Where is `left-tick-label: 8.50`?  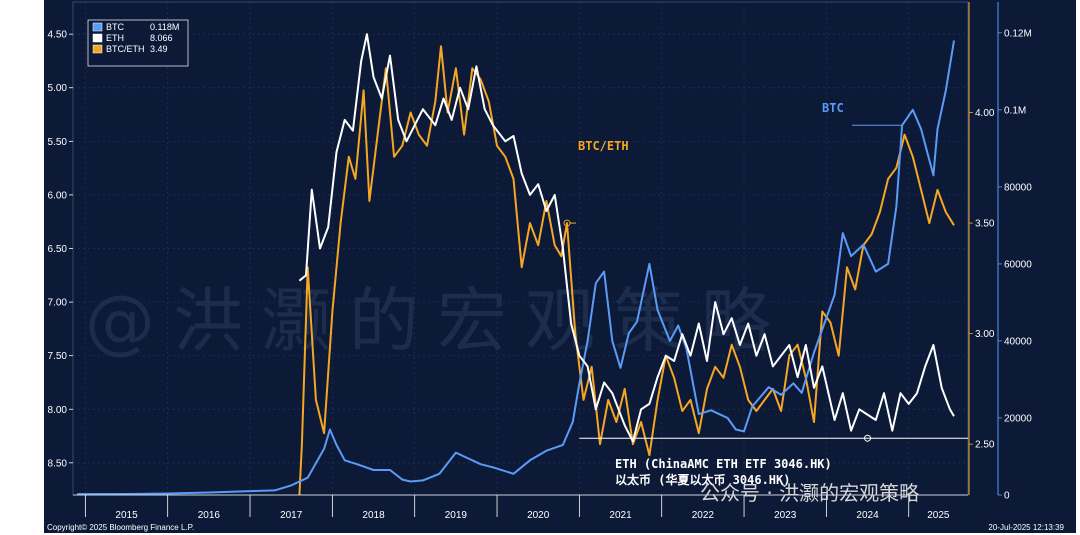
left-tick-label: 8.50 is located at coordinates (58, 463).